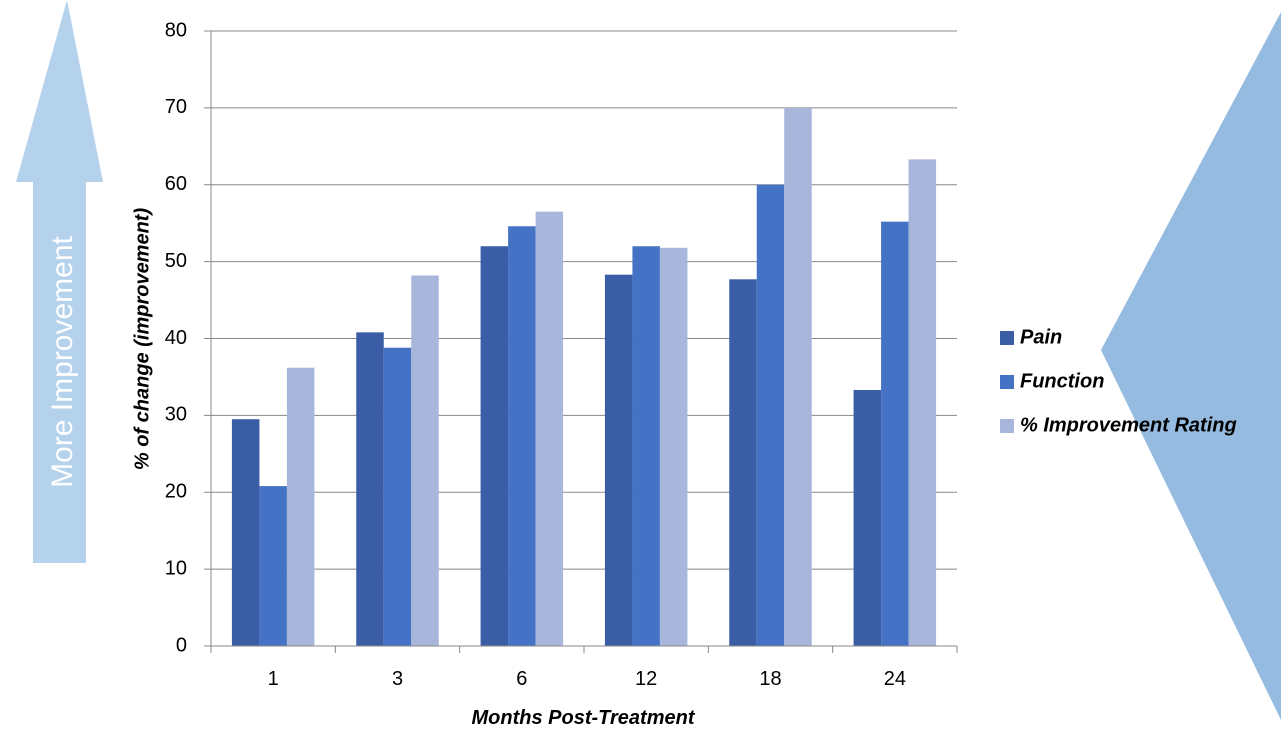 The width and height of the screenshot is (1281, 729). I want to click on y-tick-label: 30, so click(176, 415).